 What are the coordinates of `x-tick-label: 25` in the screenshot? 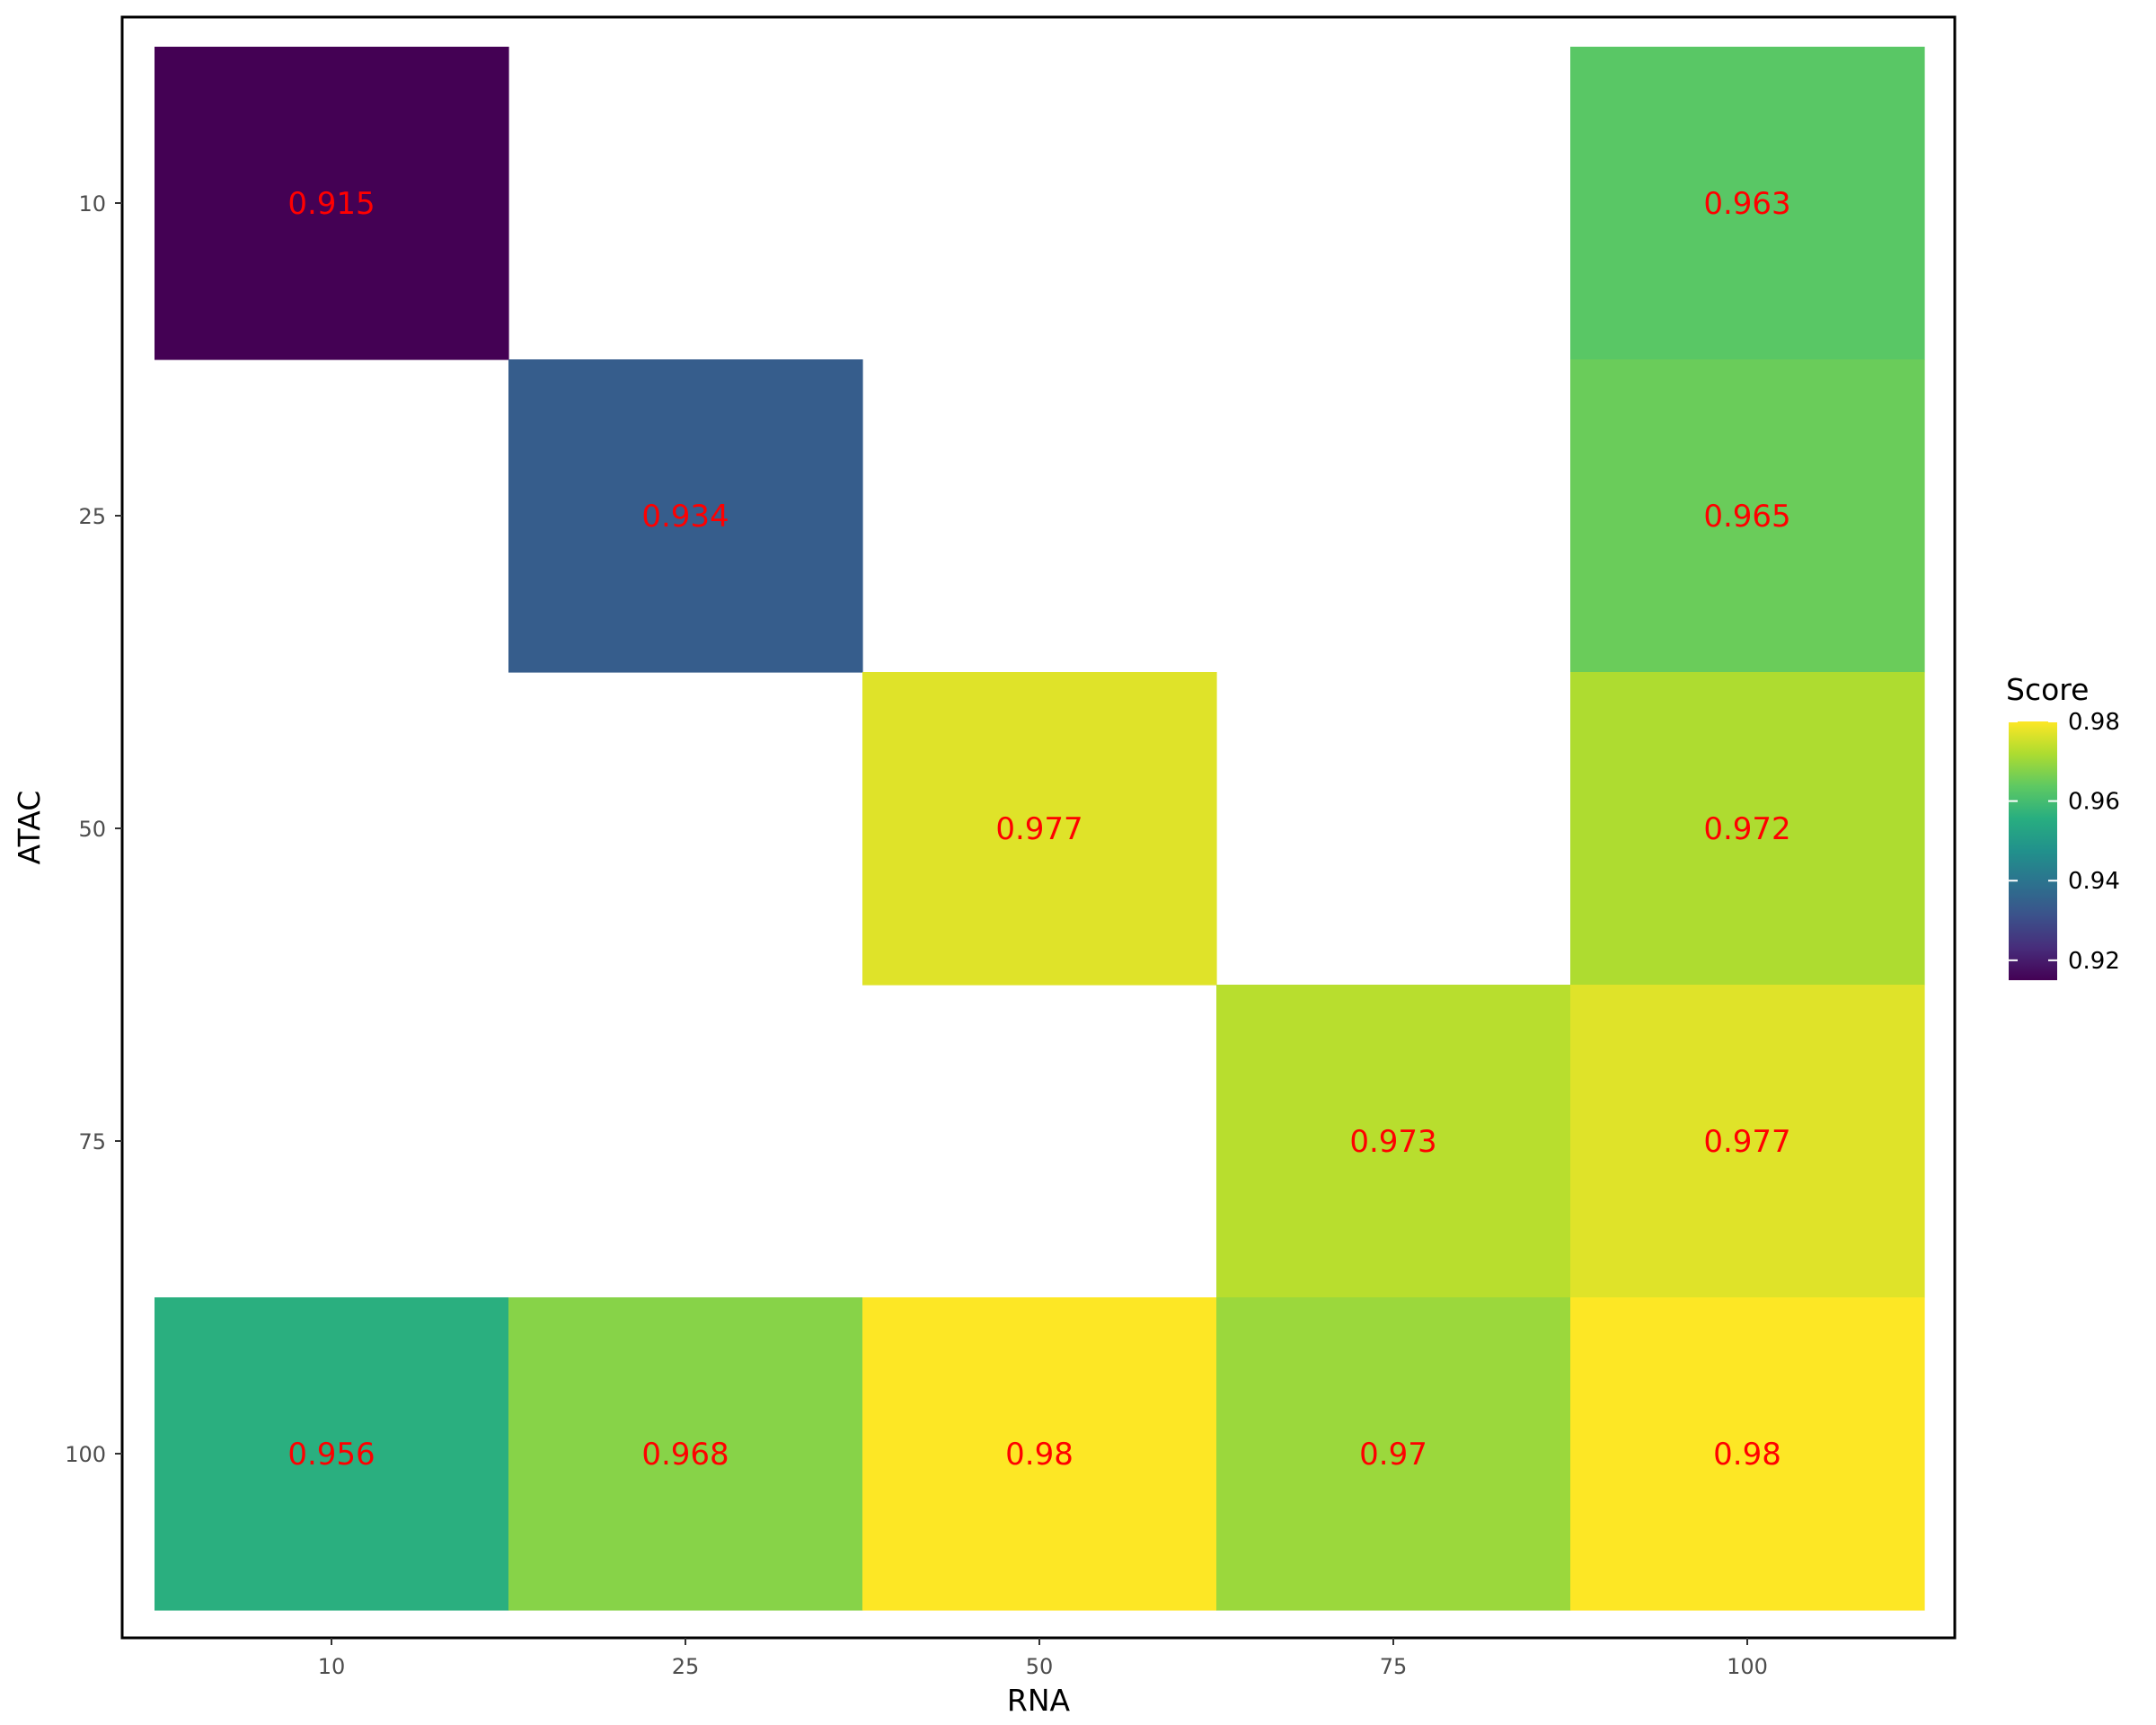 It's located at (686, 1666).